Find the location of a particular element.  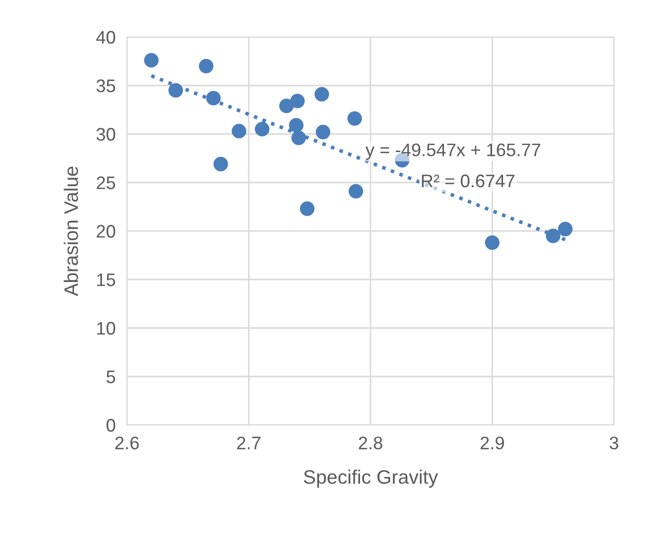

y-tick-label: 5 is located at coordinates (111, 377).